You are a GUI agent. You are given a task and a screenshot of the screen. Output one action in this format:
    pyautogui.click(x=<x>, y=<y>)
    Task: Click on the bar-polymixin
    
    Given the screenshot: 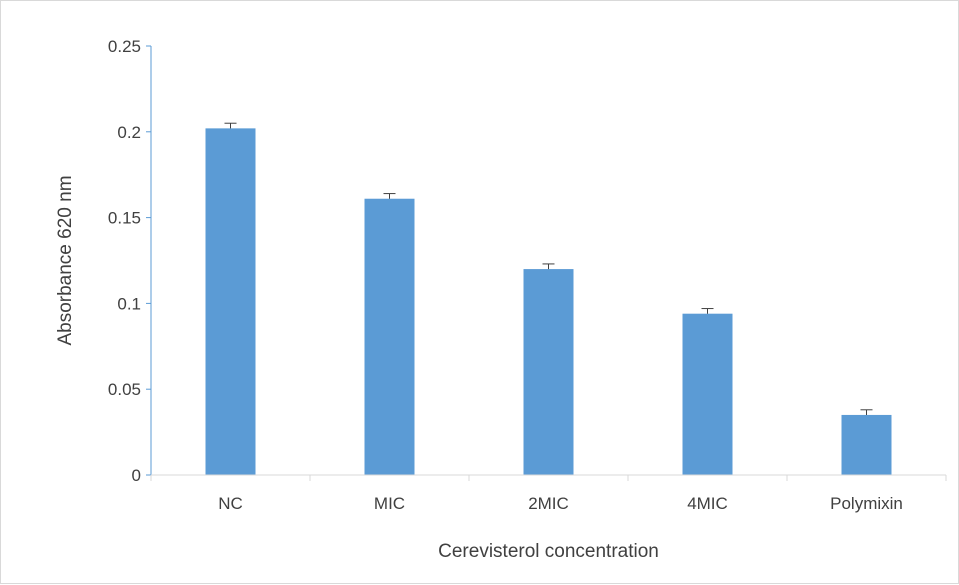 What is the action you would take?
    pyautogui.click(x=866, y=444)
    